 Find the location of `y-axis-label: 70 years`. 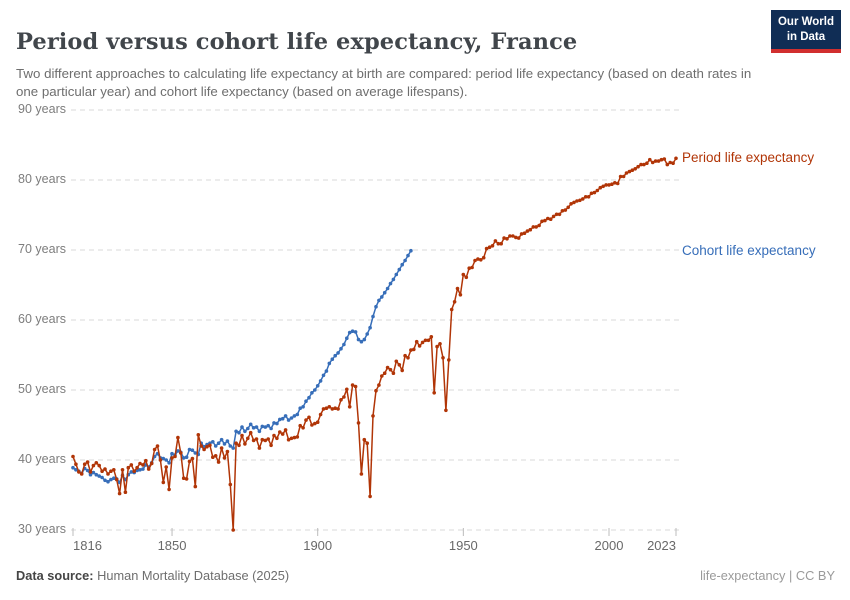

y-axis-label: 70 years is located at coordinates (42, 249).